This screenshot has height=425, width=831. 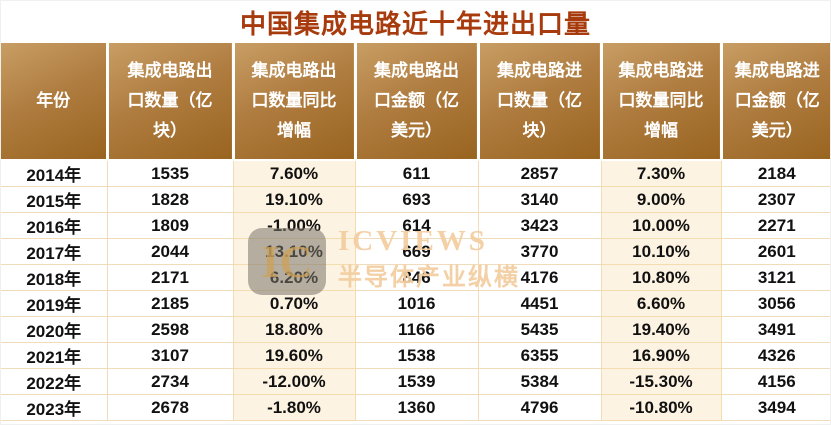 I want to click on cell-export-yoy: -1.80%, so click(x=294, y=407).